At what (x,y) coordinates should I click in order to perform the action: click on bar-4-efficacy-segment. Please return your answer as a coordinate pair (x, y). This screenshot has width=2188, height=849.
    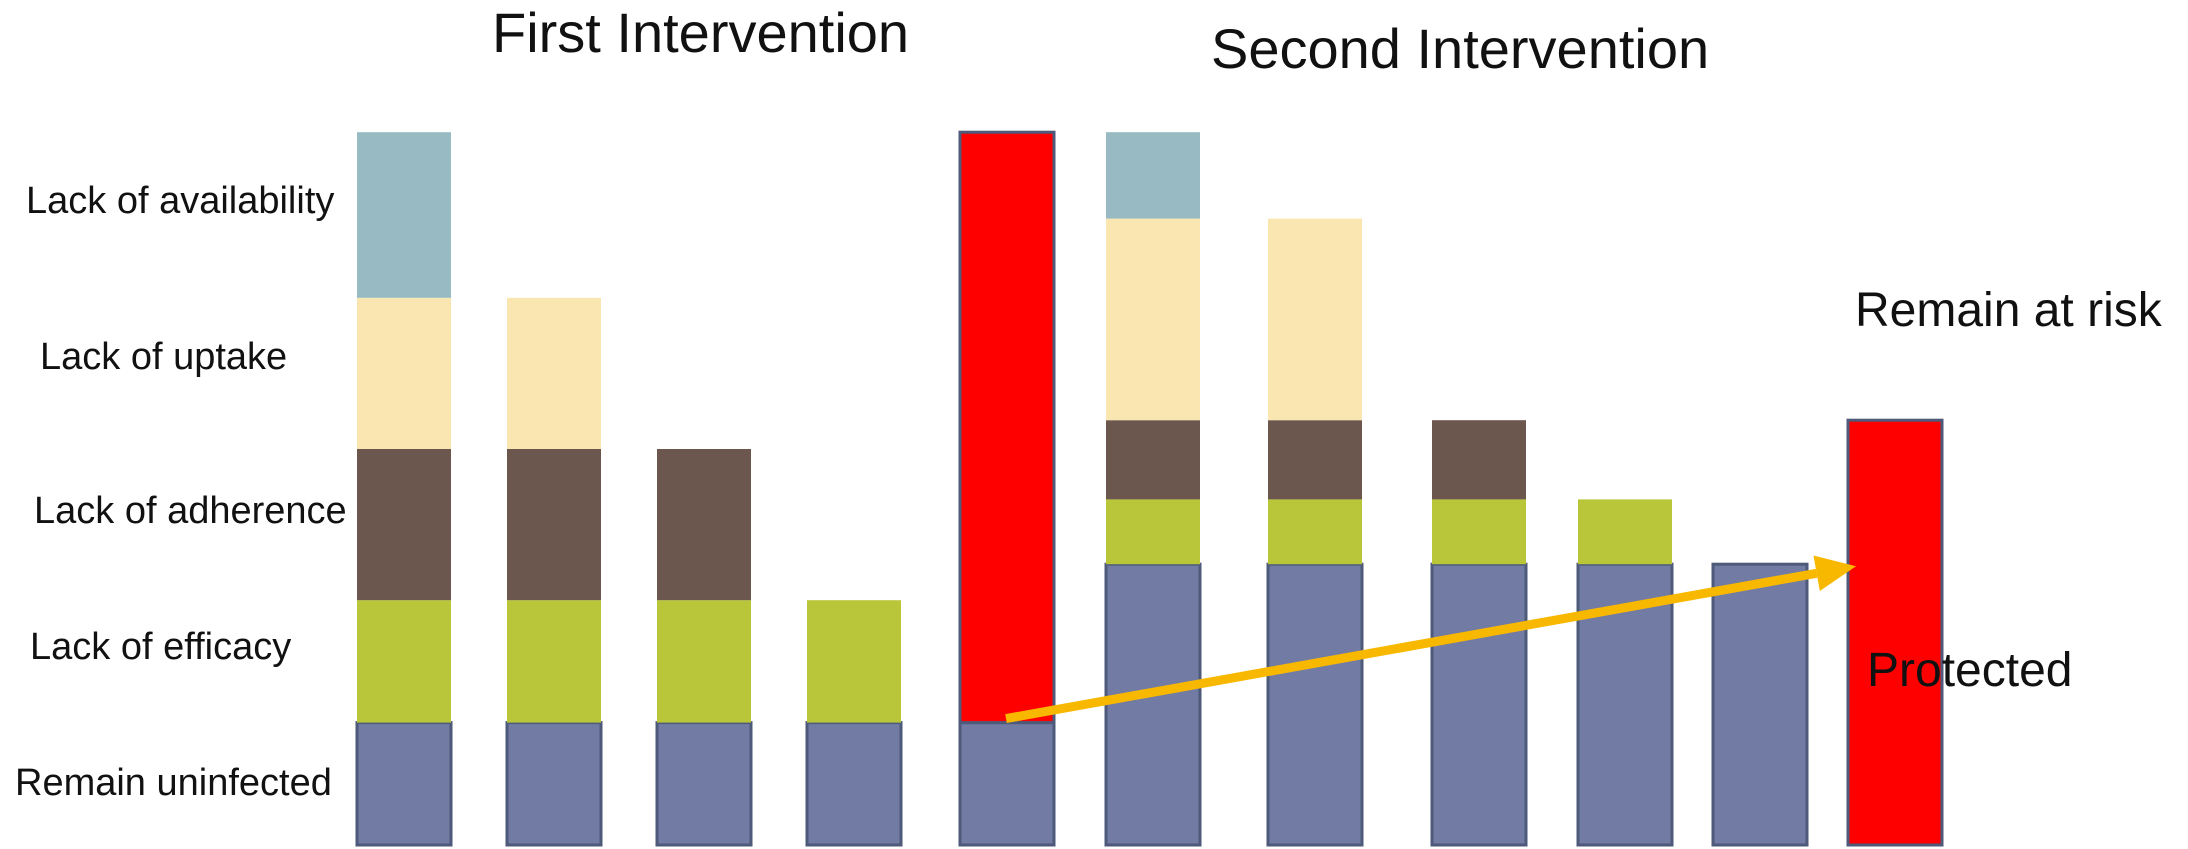
    Looking at the image, I should click on (854, 661).